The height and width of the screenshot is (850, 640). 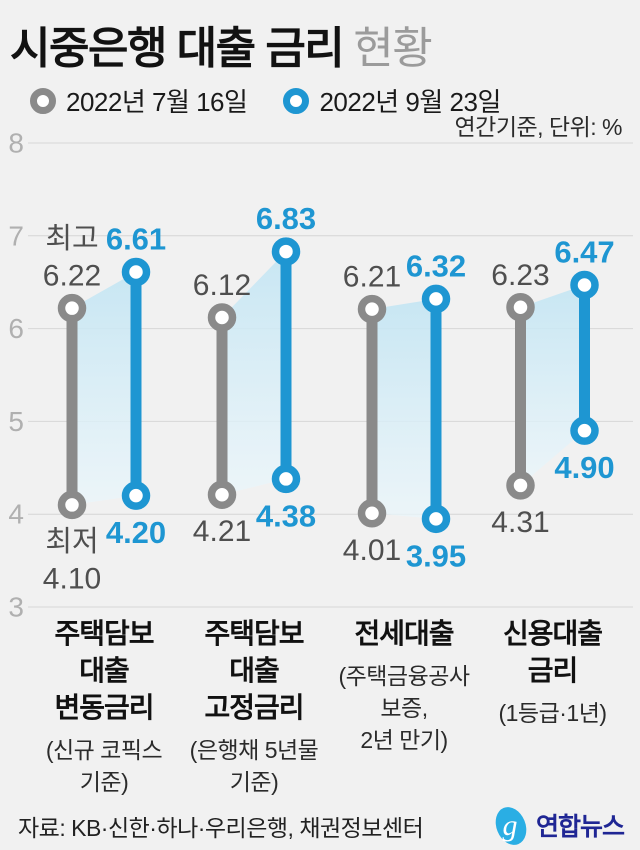 I want to click on value-jul16-low-0: 4.10, so click(x=72, y=578).